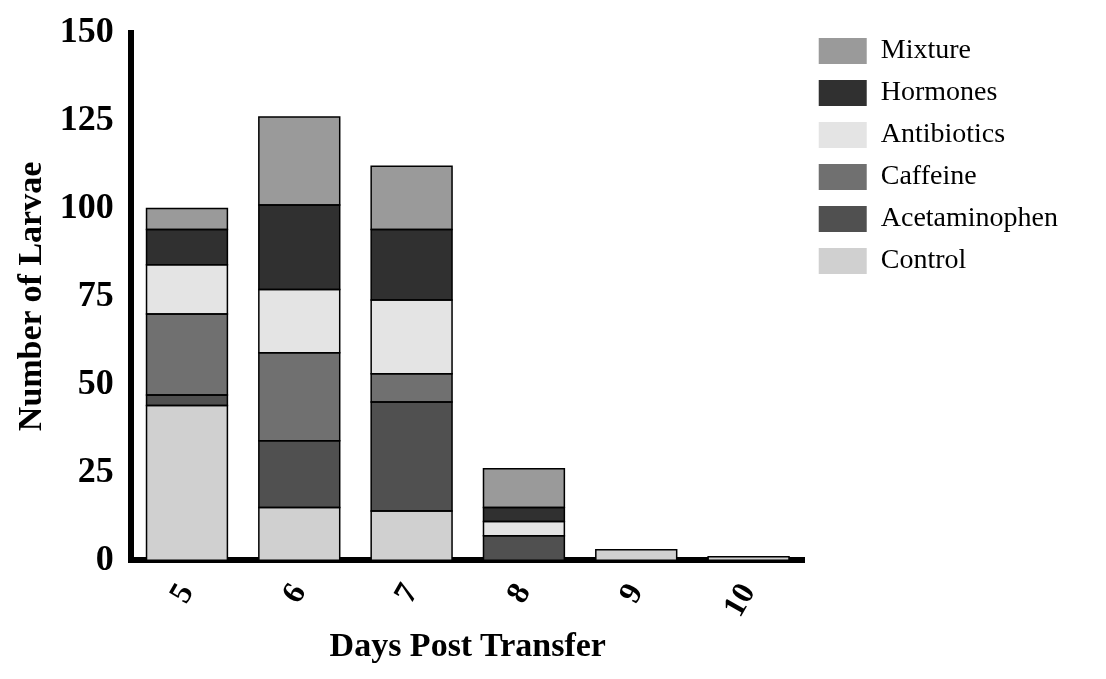 This screenshot has height=679, width=1106. Describe the element at coordinates (30, 296) in the screenshot. I see `y-axis-title: Number of Larvae` at that location.